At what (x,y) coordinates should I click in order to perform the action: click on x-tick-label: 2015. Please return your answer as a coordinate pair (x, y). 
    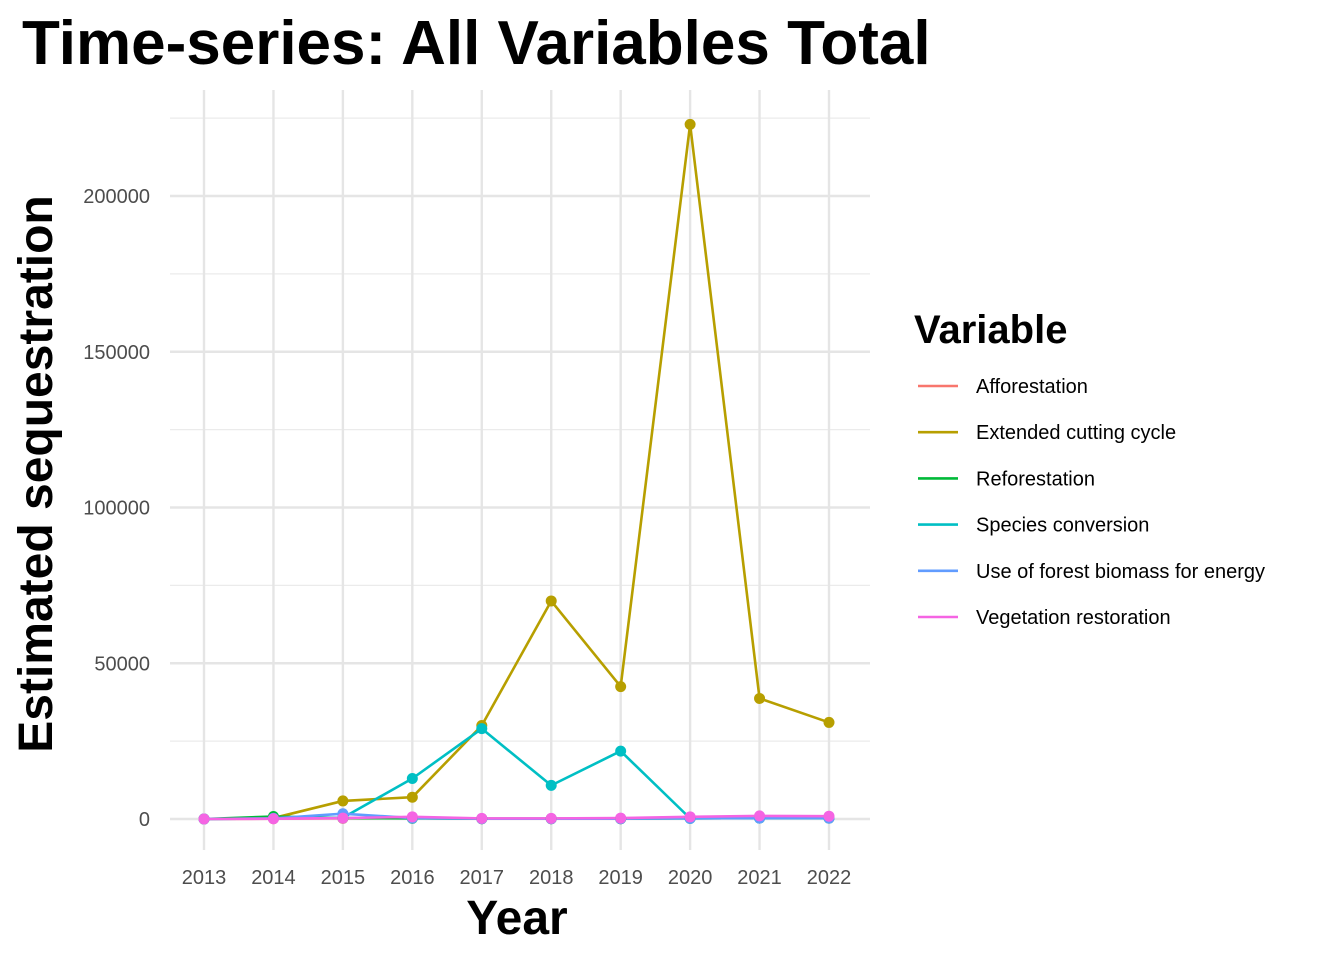
    Looking at the image, I should click on (343, 878).